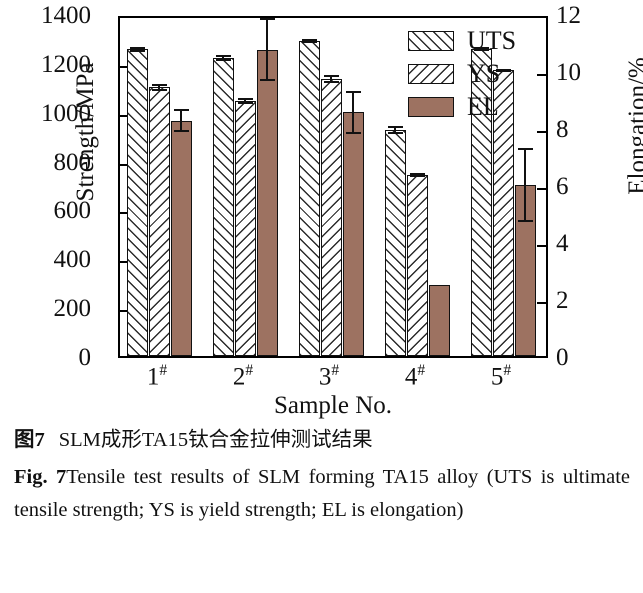 This screenshot has width=643, height=593. I want to click on legend-item-uts: UTS, so click(478, 41).